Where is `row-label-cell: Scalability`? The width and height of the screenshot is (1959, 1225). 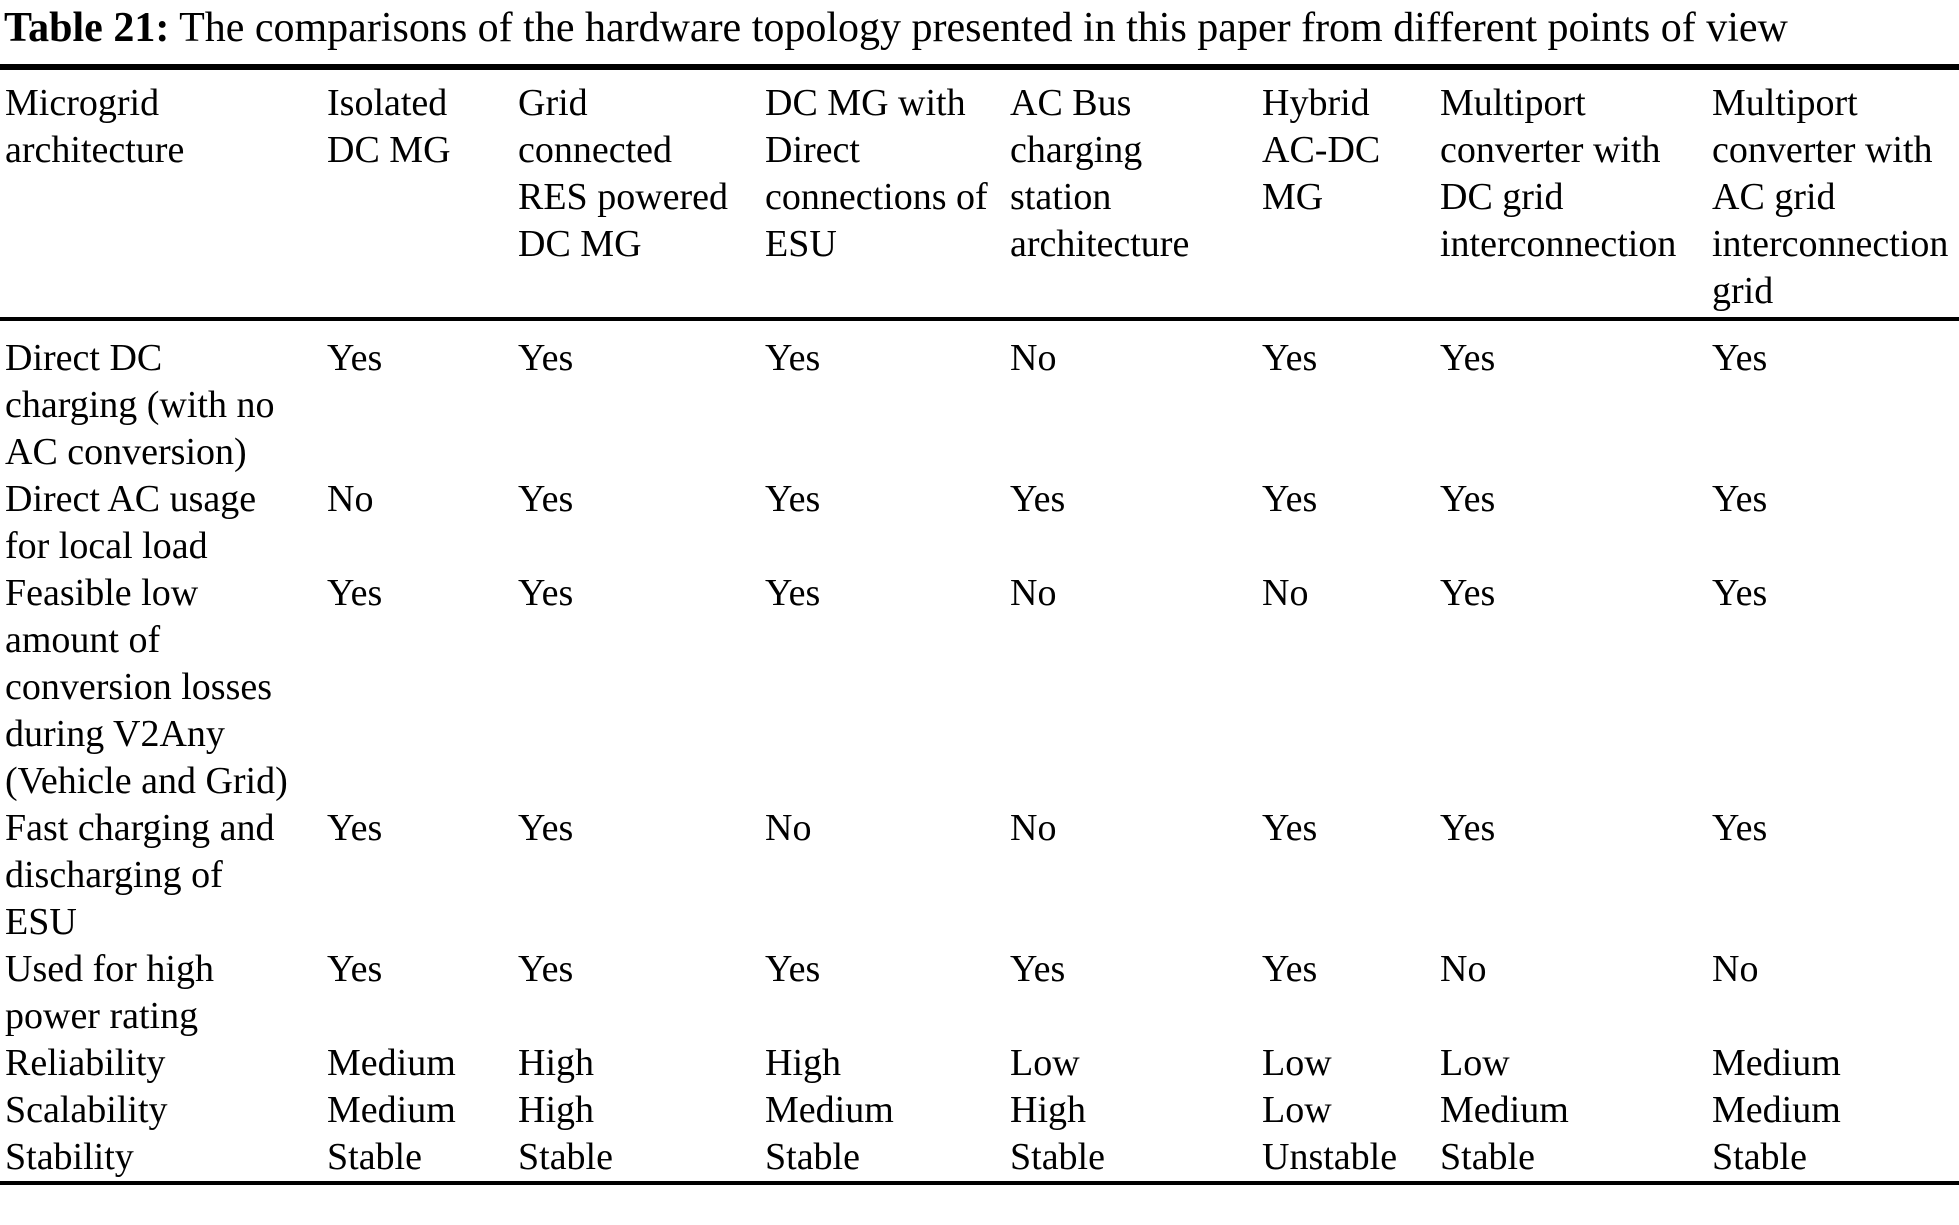 row-label-cell: Scalability is located at coordinates (86, 1110).